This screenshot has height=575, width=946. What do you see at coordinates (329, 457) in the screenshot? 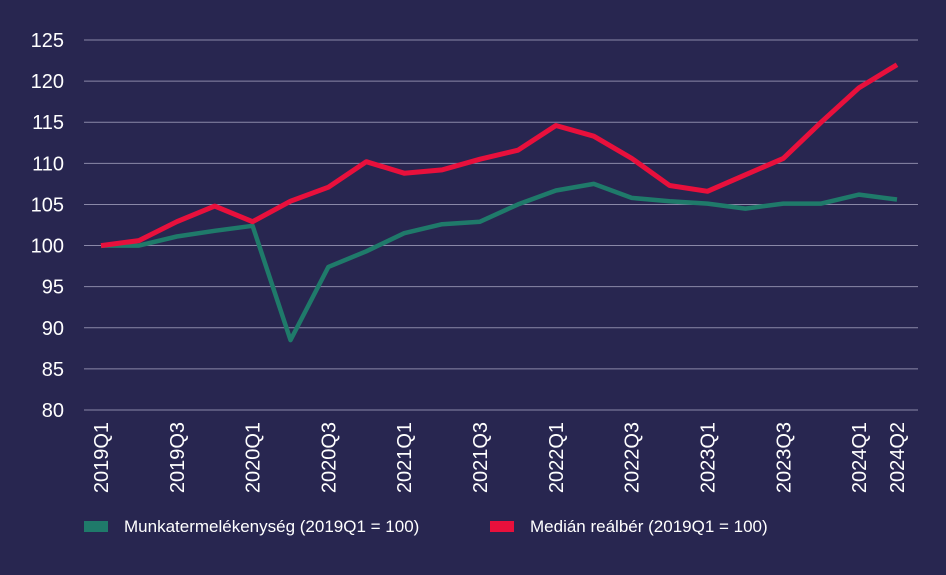
I see `x-tick-label: 2020Q3` at bounding box center [329, 457].